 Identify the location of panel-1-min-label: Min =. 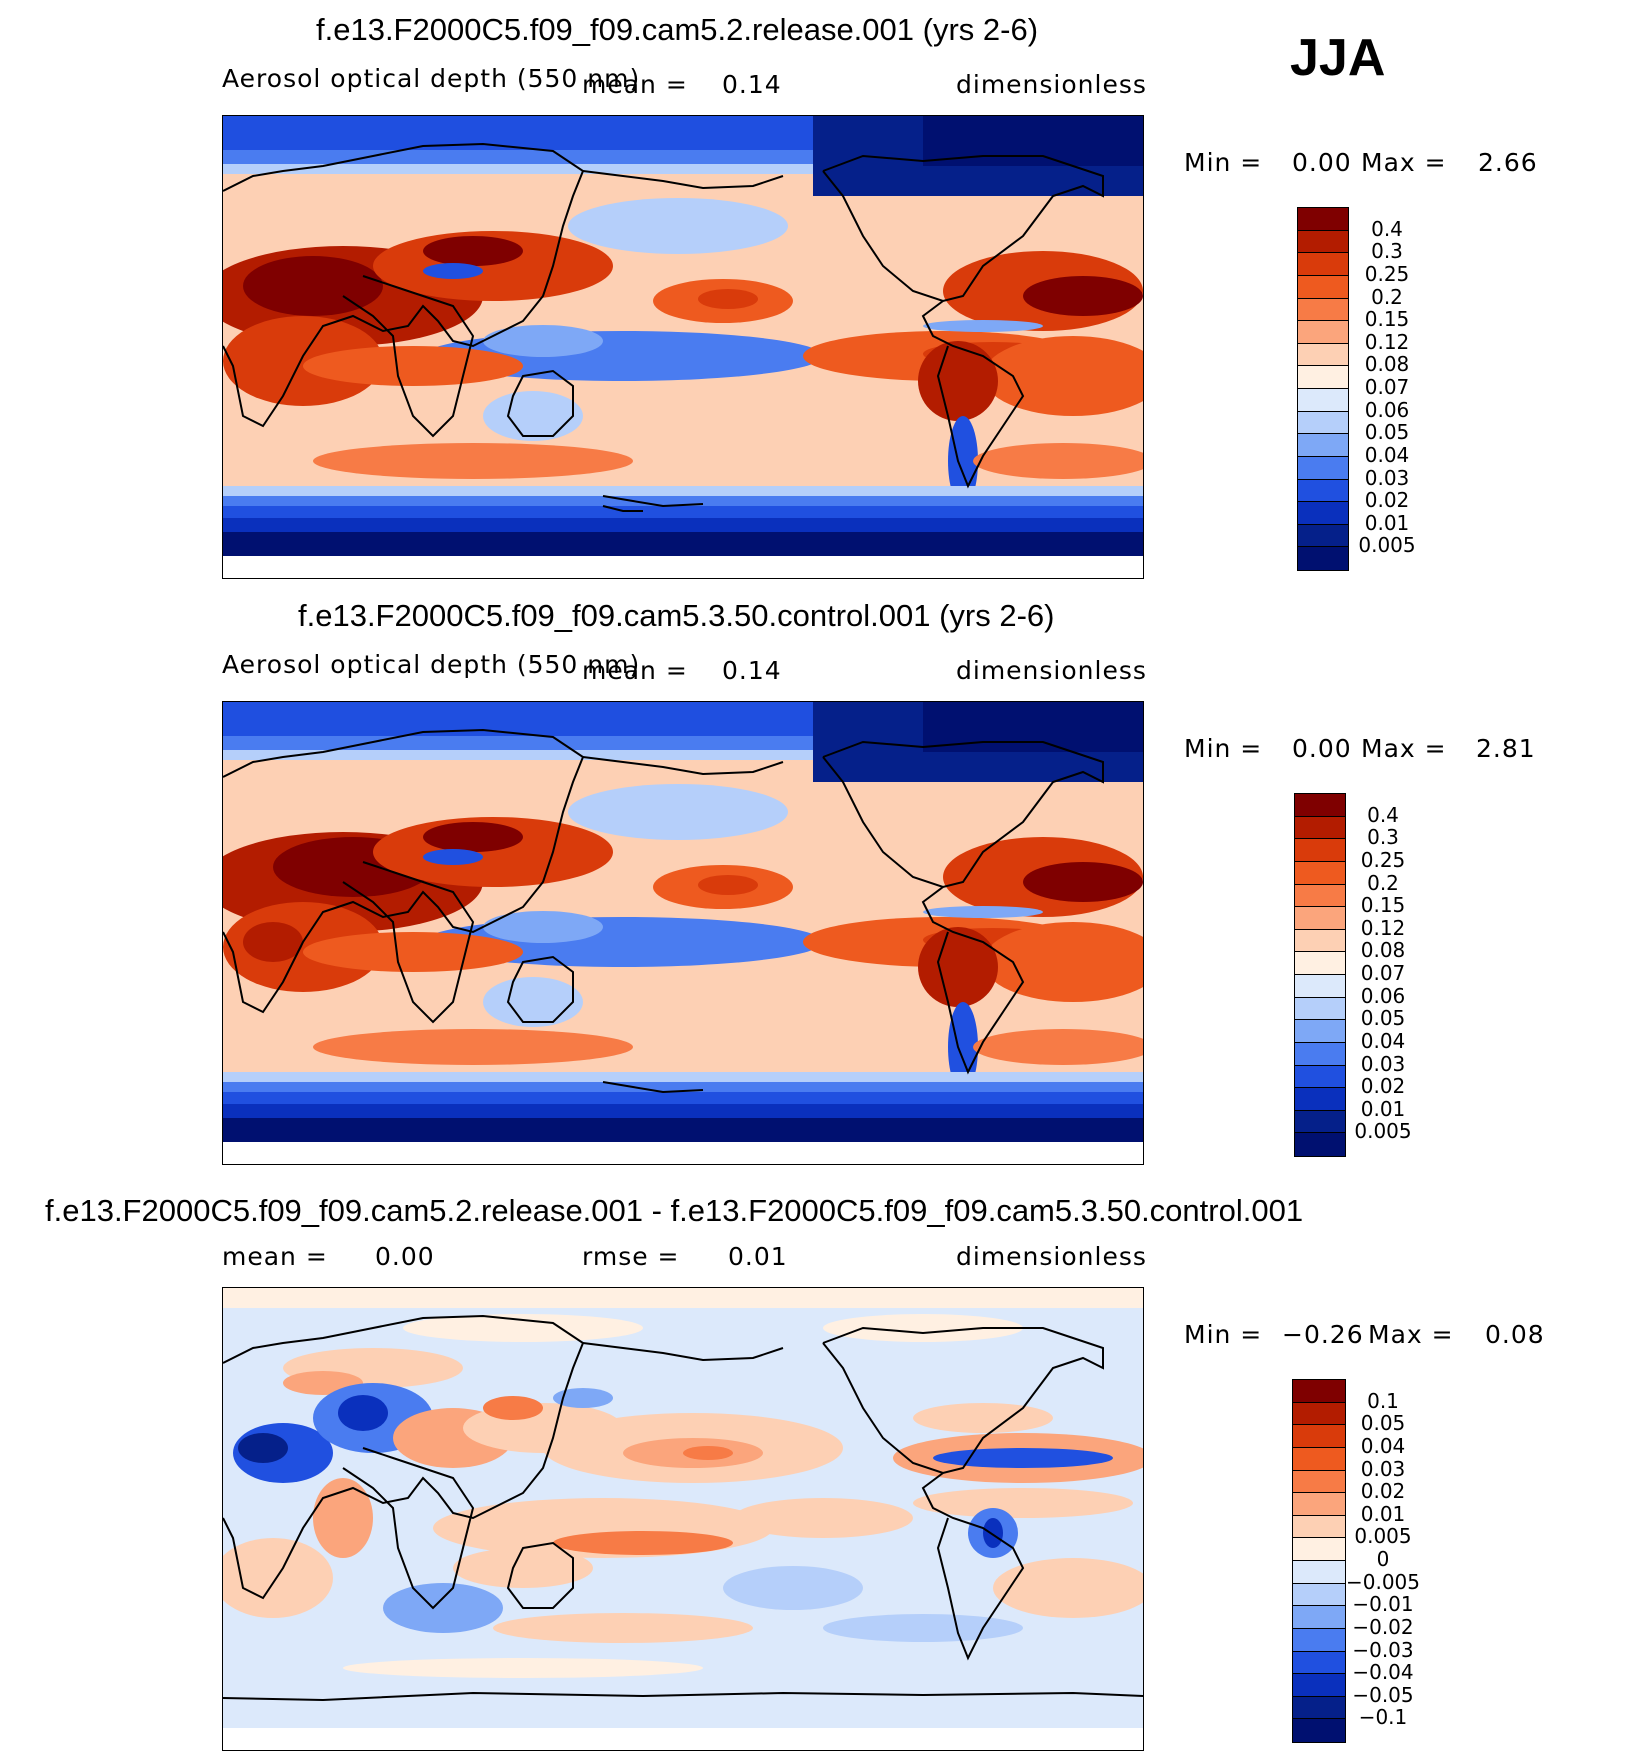
(1223, 162).